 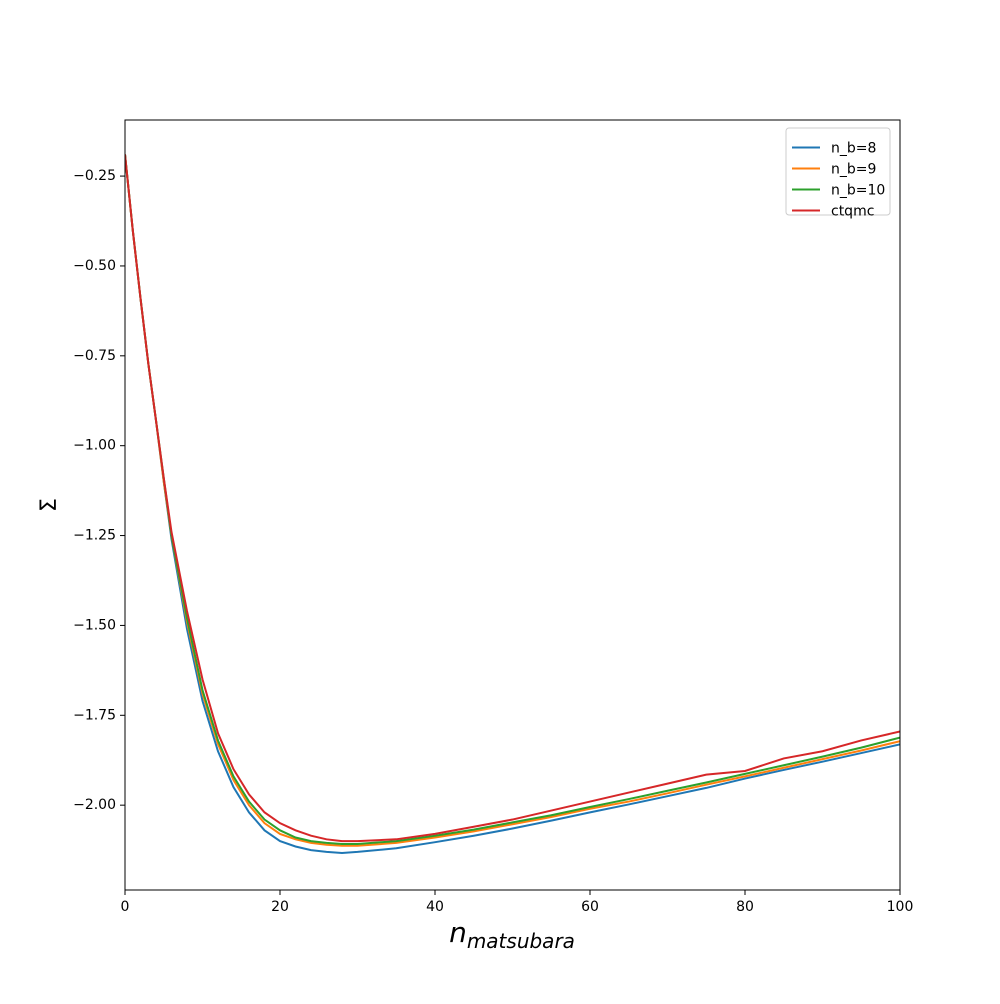 I want to click on y-axis-label: Σ, so click(x=49, y=505).